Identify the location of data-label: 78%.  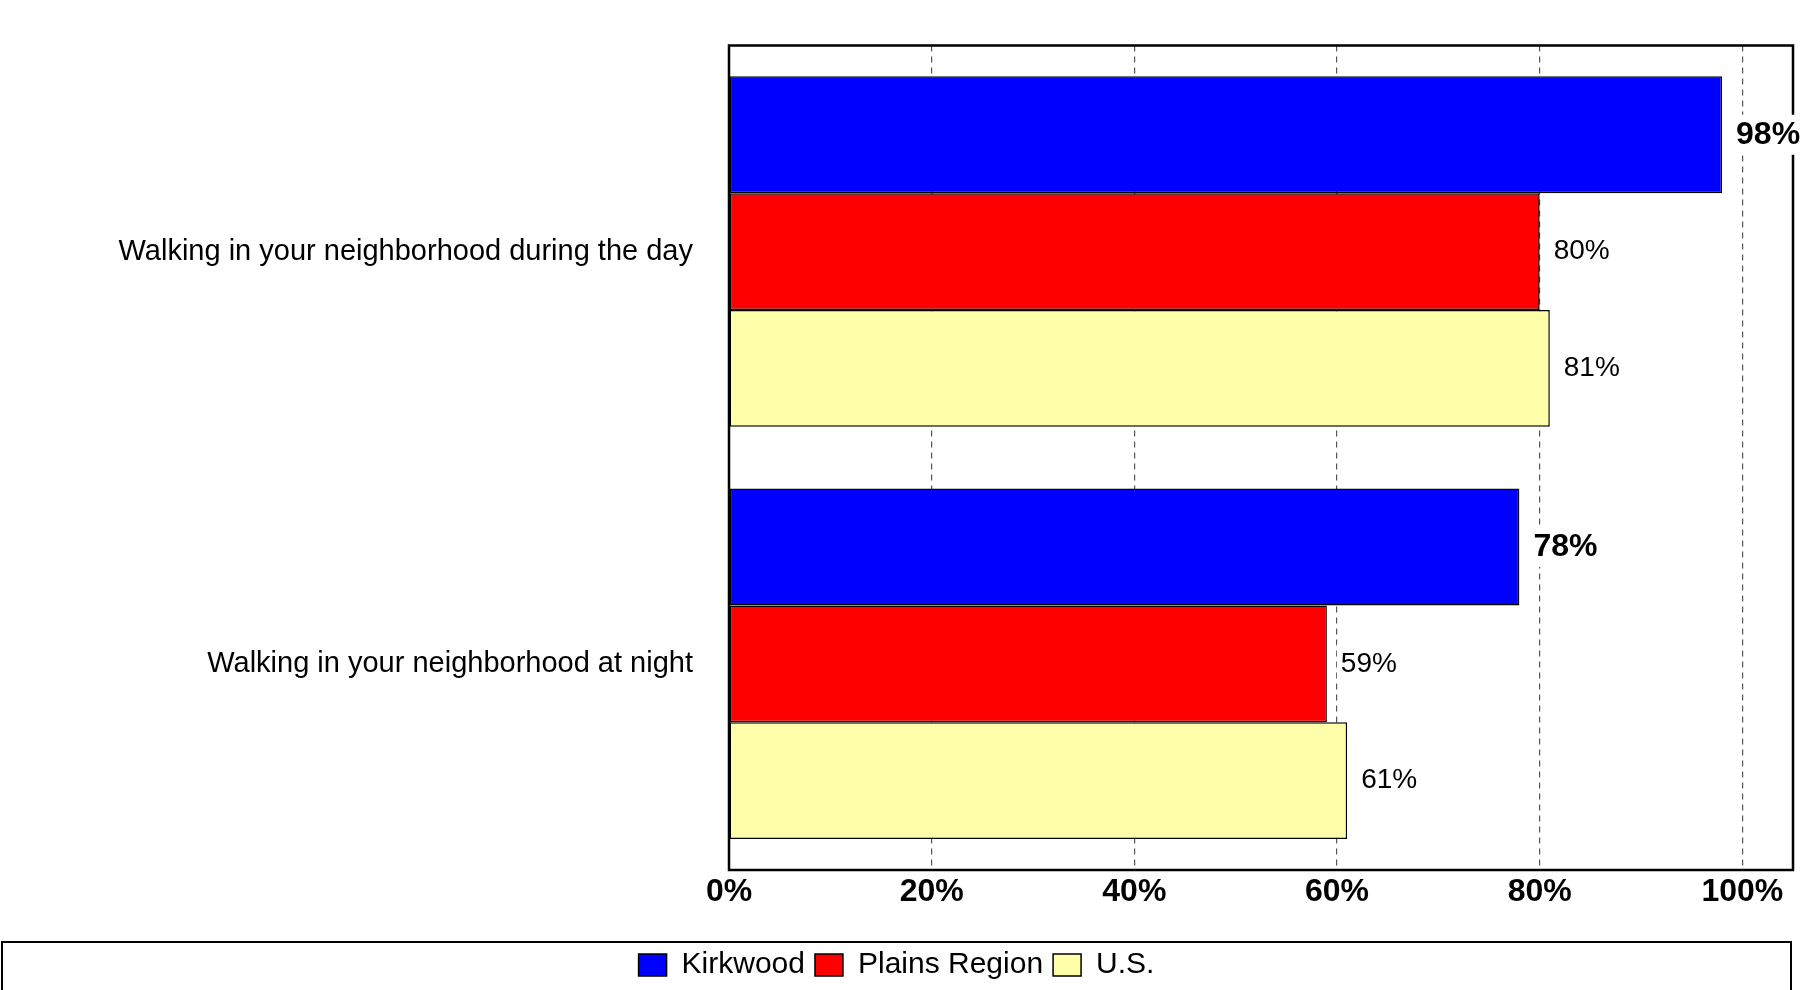
(1565, 544).